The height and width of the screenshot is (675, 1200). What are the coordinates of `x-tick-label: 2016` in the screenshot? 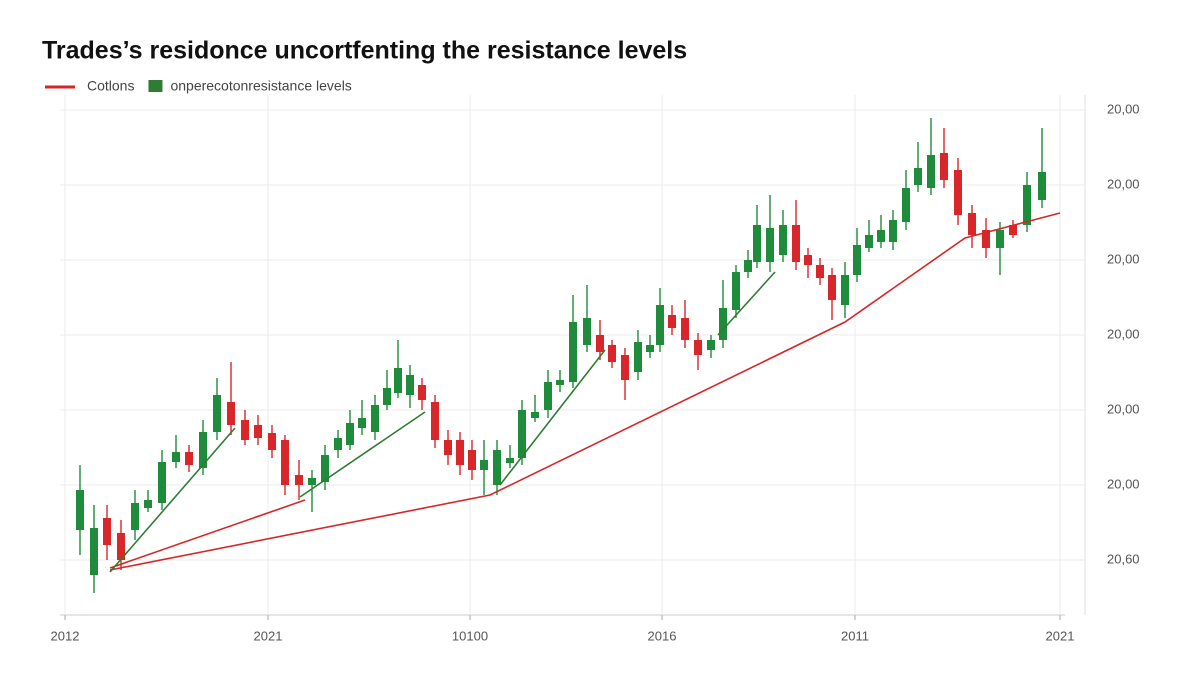 It's located at (662, 635).